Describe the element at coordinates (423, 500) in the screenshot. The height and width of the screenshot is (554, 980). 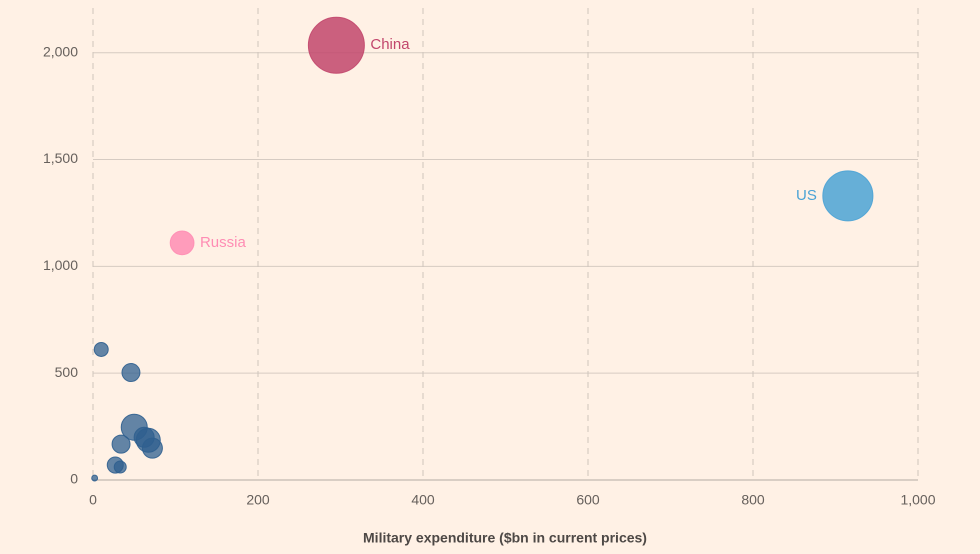
I see `x-tick-label: 400` at that location.